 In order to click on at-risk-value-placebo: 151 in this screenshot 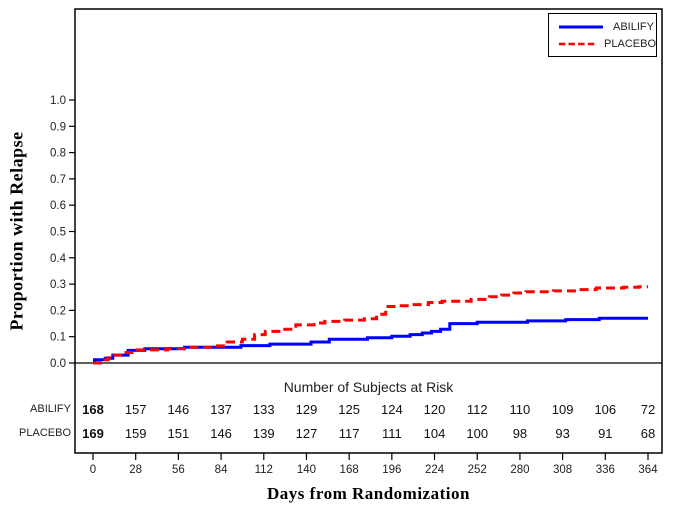, I will do `click(179, 433)`.